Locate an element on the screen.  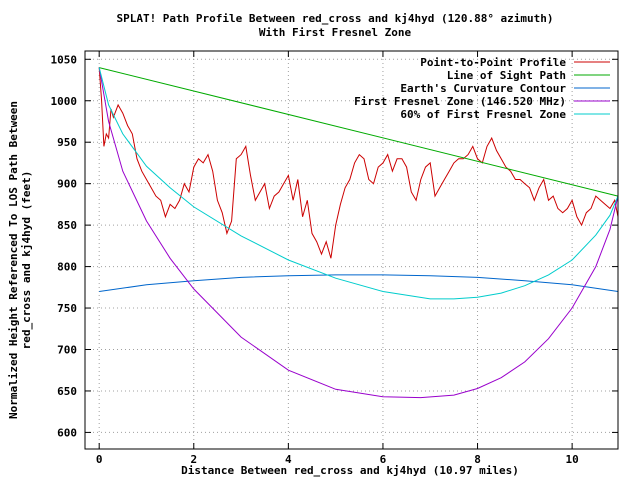
y-tick-label: 800 is located at coordinates (67, 267).